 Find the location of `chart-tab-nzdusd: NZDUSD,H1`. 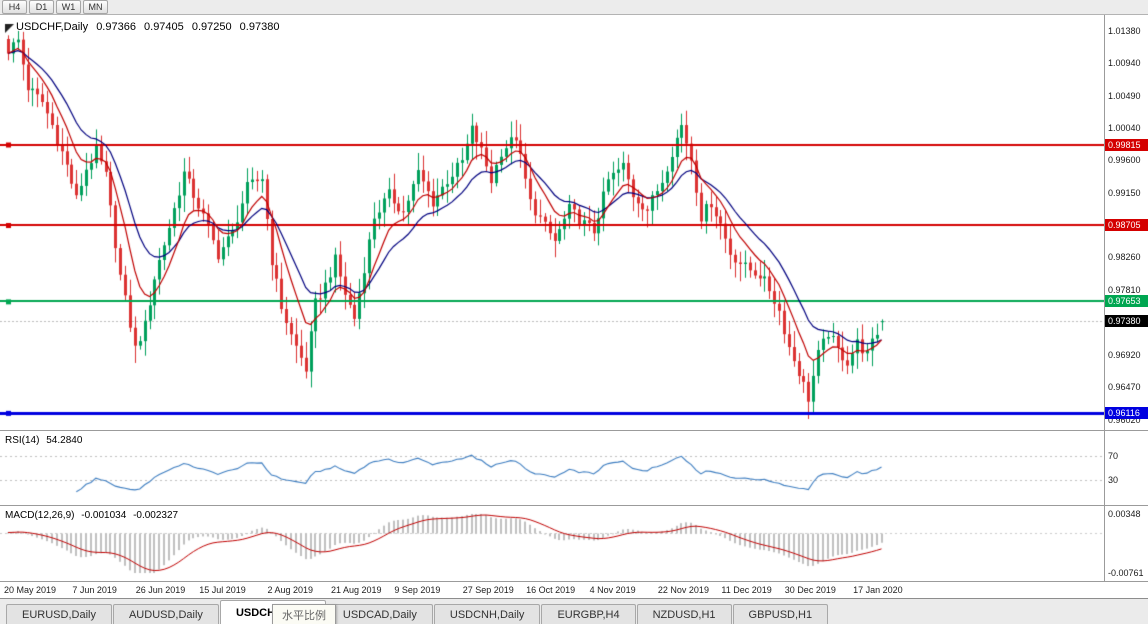

chart-tab-nzdusd: NZDUSD,H1 is located at coordinates (684, 614).